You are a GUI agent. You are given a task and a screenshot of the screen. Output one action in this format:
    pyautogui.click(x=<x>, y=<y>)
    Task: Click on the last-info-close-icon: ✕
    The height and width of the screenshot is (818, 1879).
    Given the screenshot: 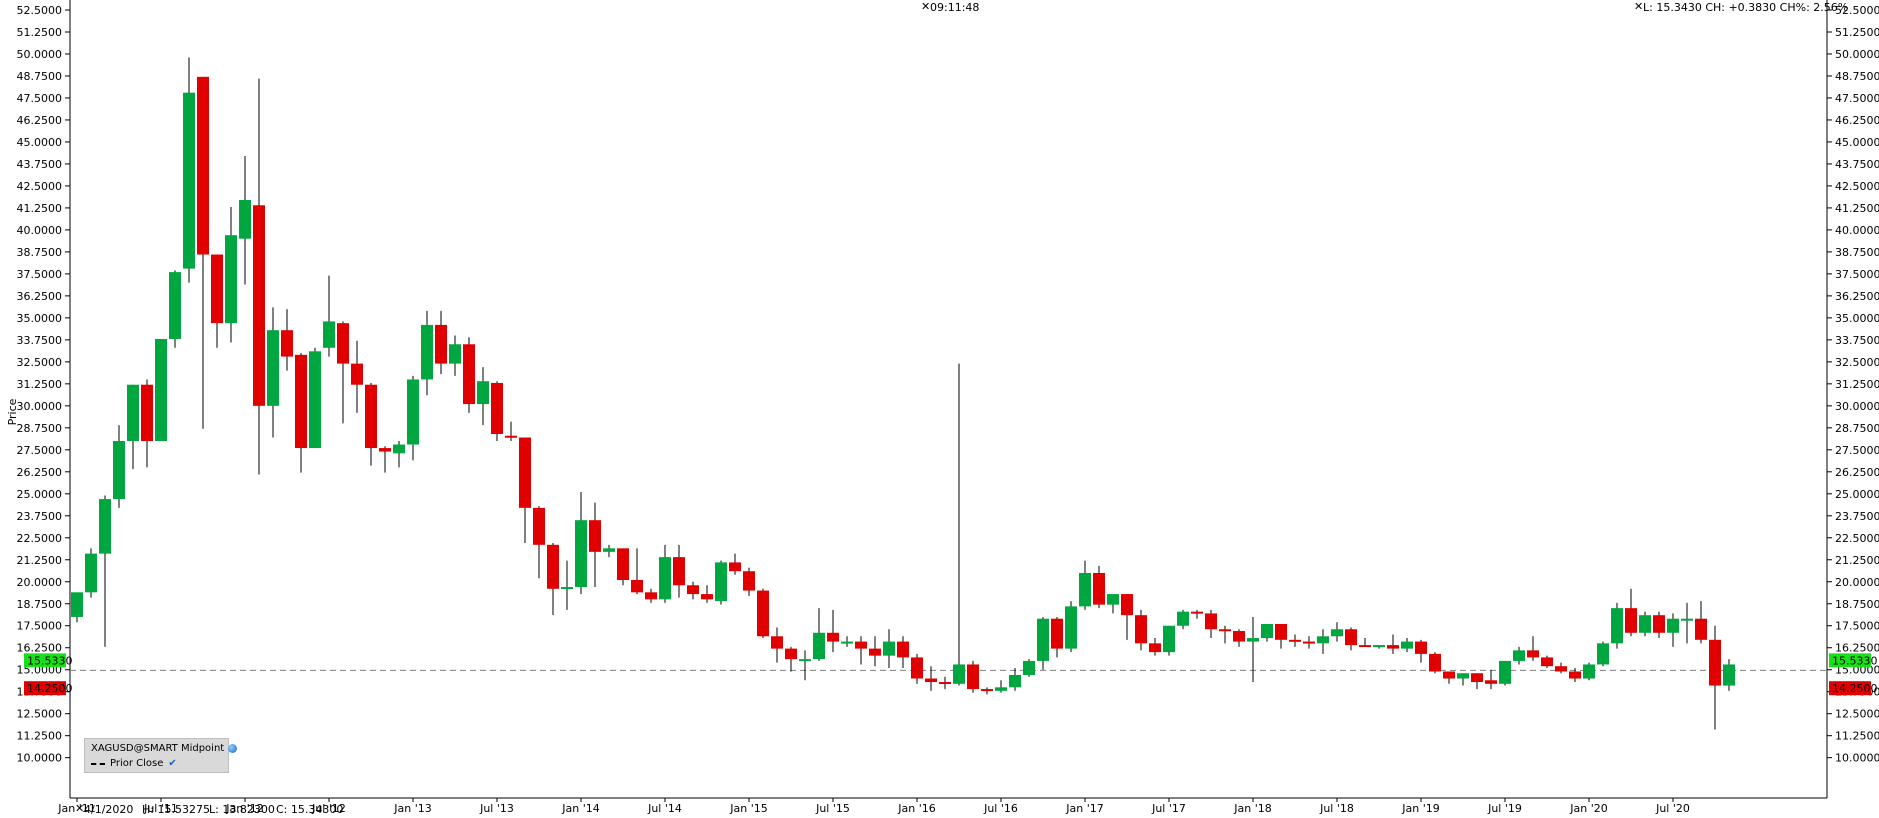 What is the action you would take?
    pyautogui.click(x=1638, y=6)
    